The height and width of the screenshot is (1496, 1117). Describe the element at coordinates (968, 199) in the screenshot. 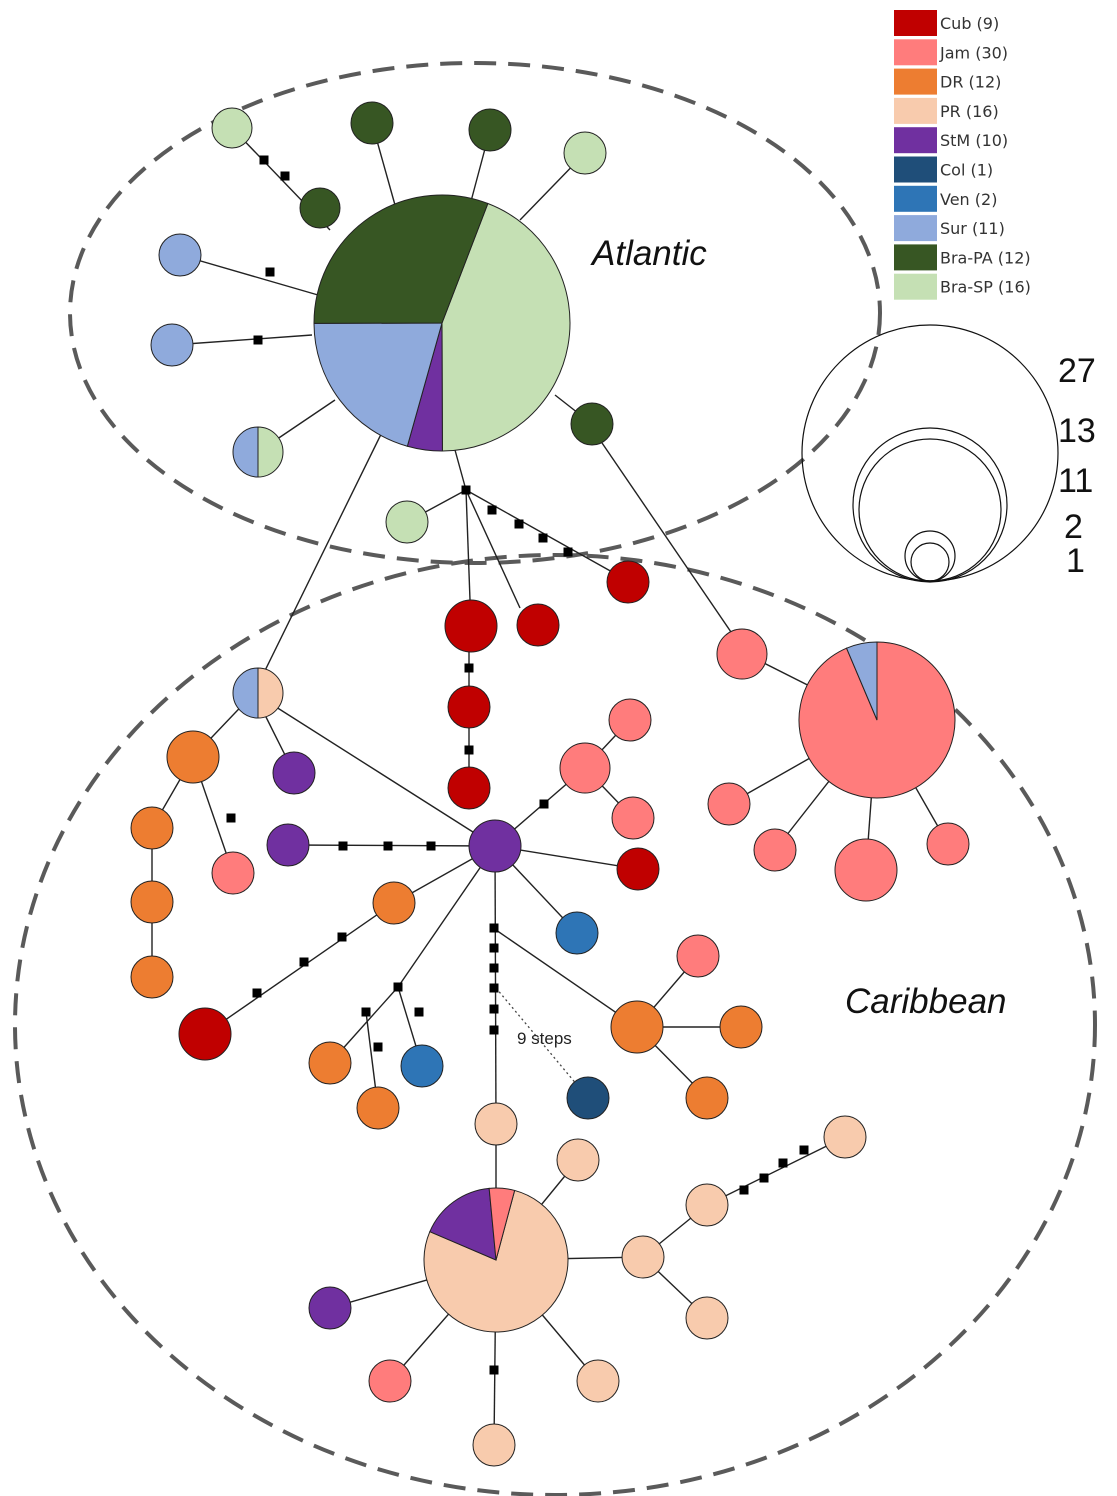

I see `legend-label: Ven (2)` at that location.